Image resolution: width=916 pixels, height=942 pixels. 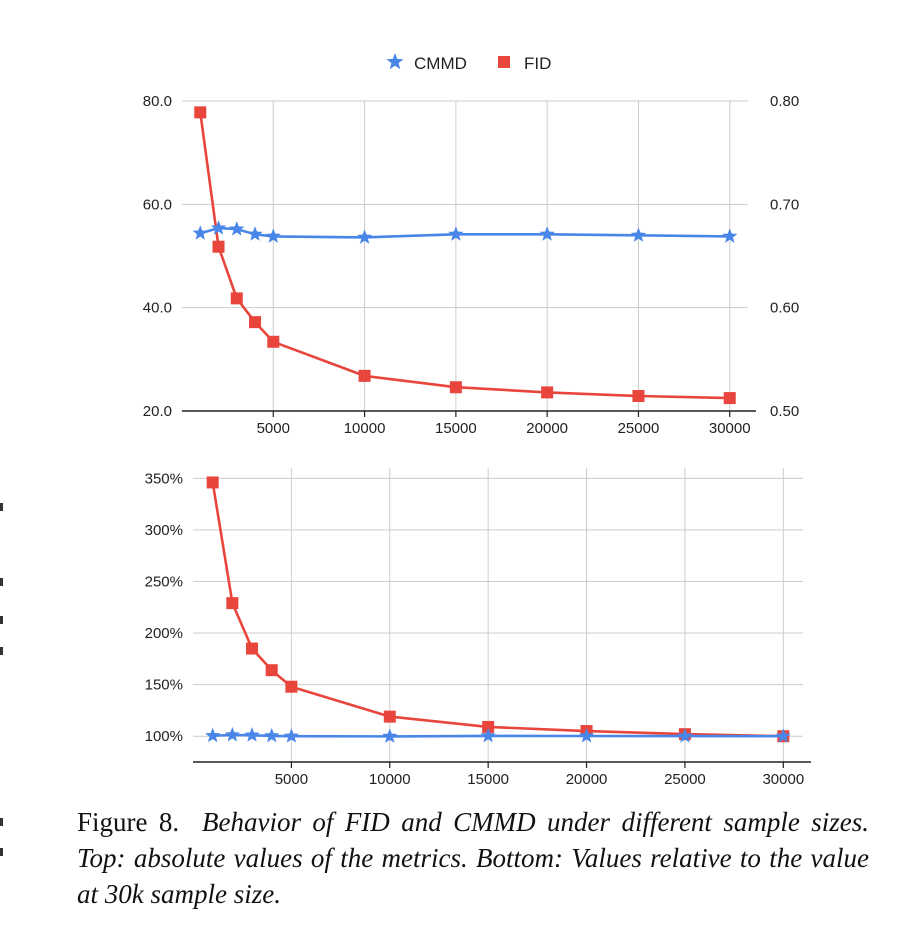 What do you see at coordinates (157, 204) in the screenshot?
I see `y-tick-label: 60.0` at bounding box center [157, 204].